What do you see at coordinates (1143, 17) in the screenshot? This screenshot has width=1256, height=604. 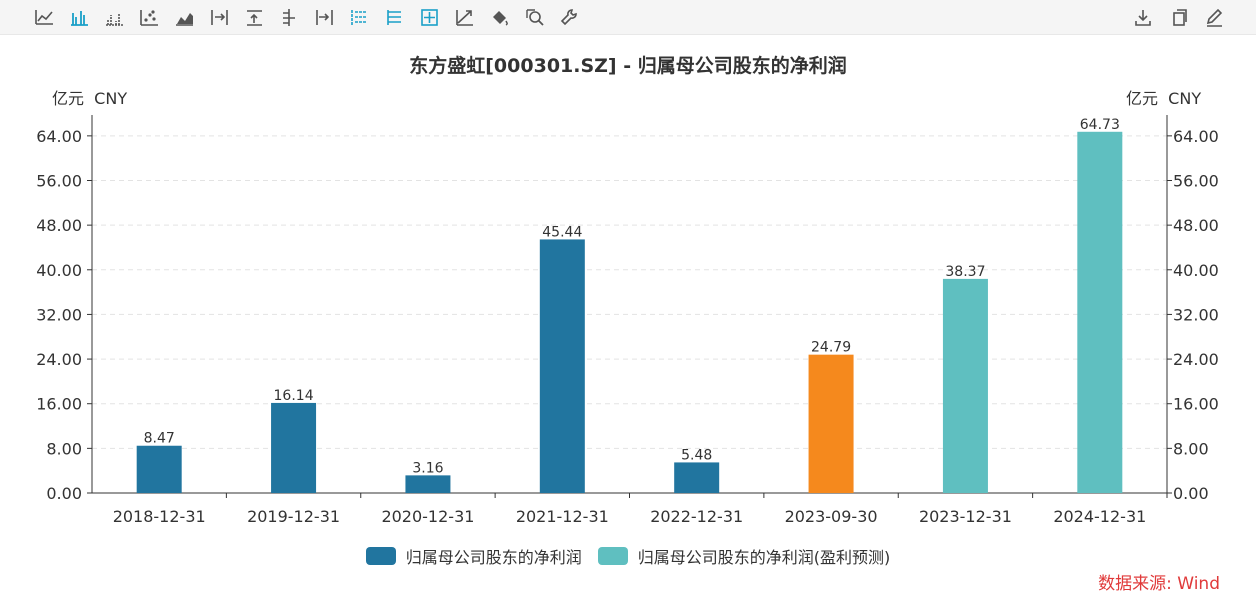 I see `download-icon` at bounding box center [1143, 17].